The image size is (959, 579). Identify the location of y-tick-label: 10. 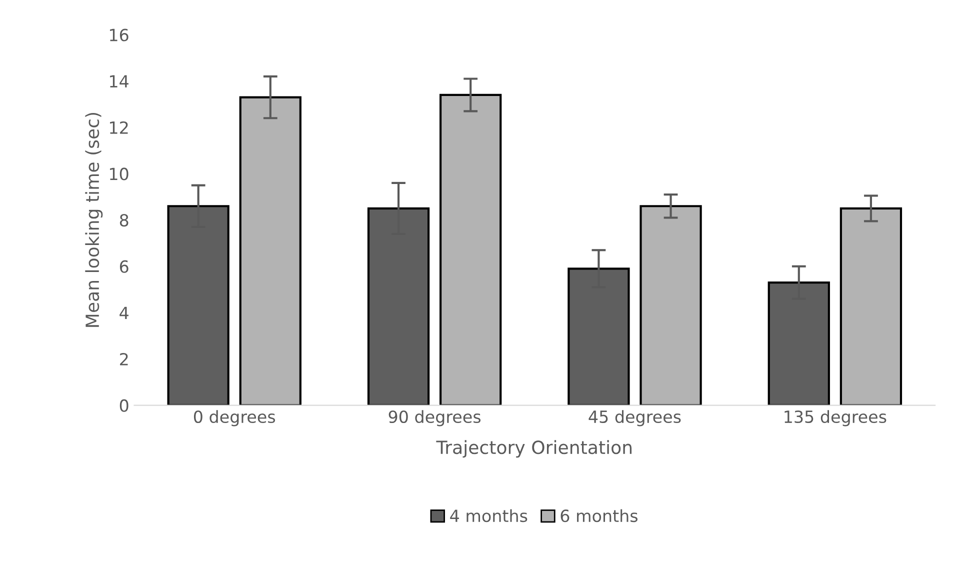
(119, 174).